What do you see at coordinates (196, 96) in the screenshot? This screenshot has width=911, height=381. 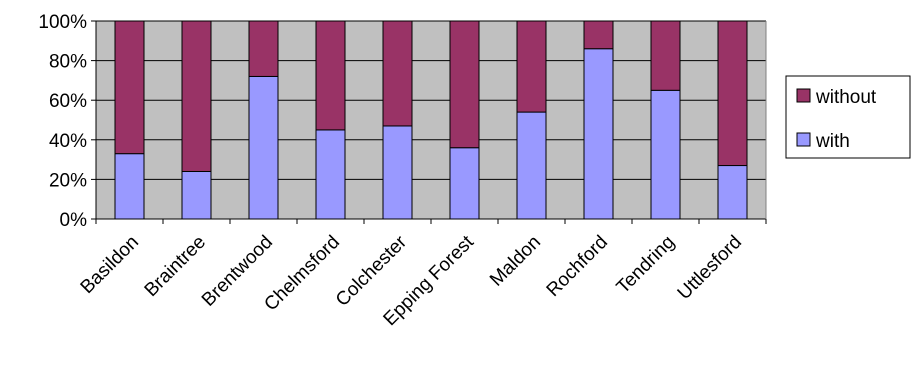 I see `bar-without-braintree` at bounding box center [196, 96].